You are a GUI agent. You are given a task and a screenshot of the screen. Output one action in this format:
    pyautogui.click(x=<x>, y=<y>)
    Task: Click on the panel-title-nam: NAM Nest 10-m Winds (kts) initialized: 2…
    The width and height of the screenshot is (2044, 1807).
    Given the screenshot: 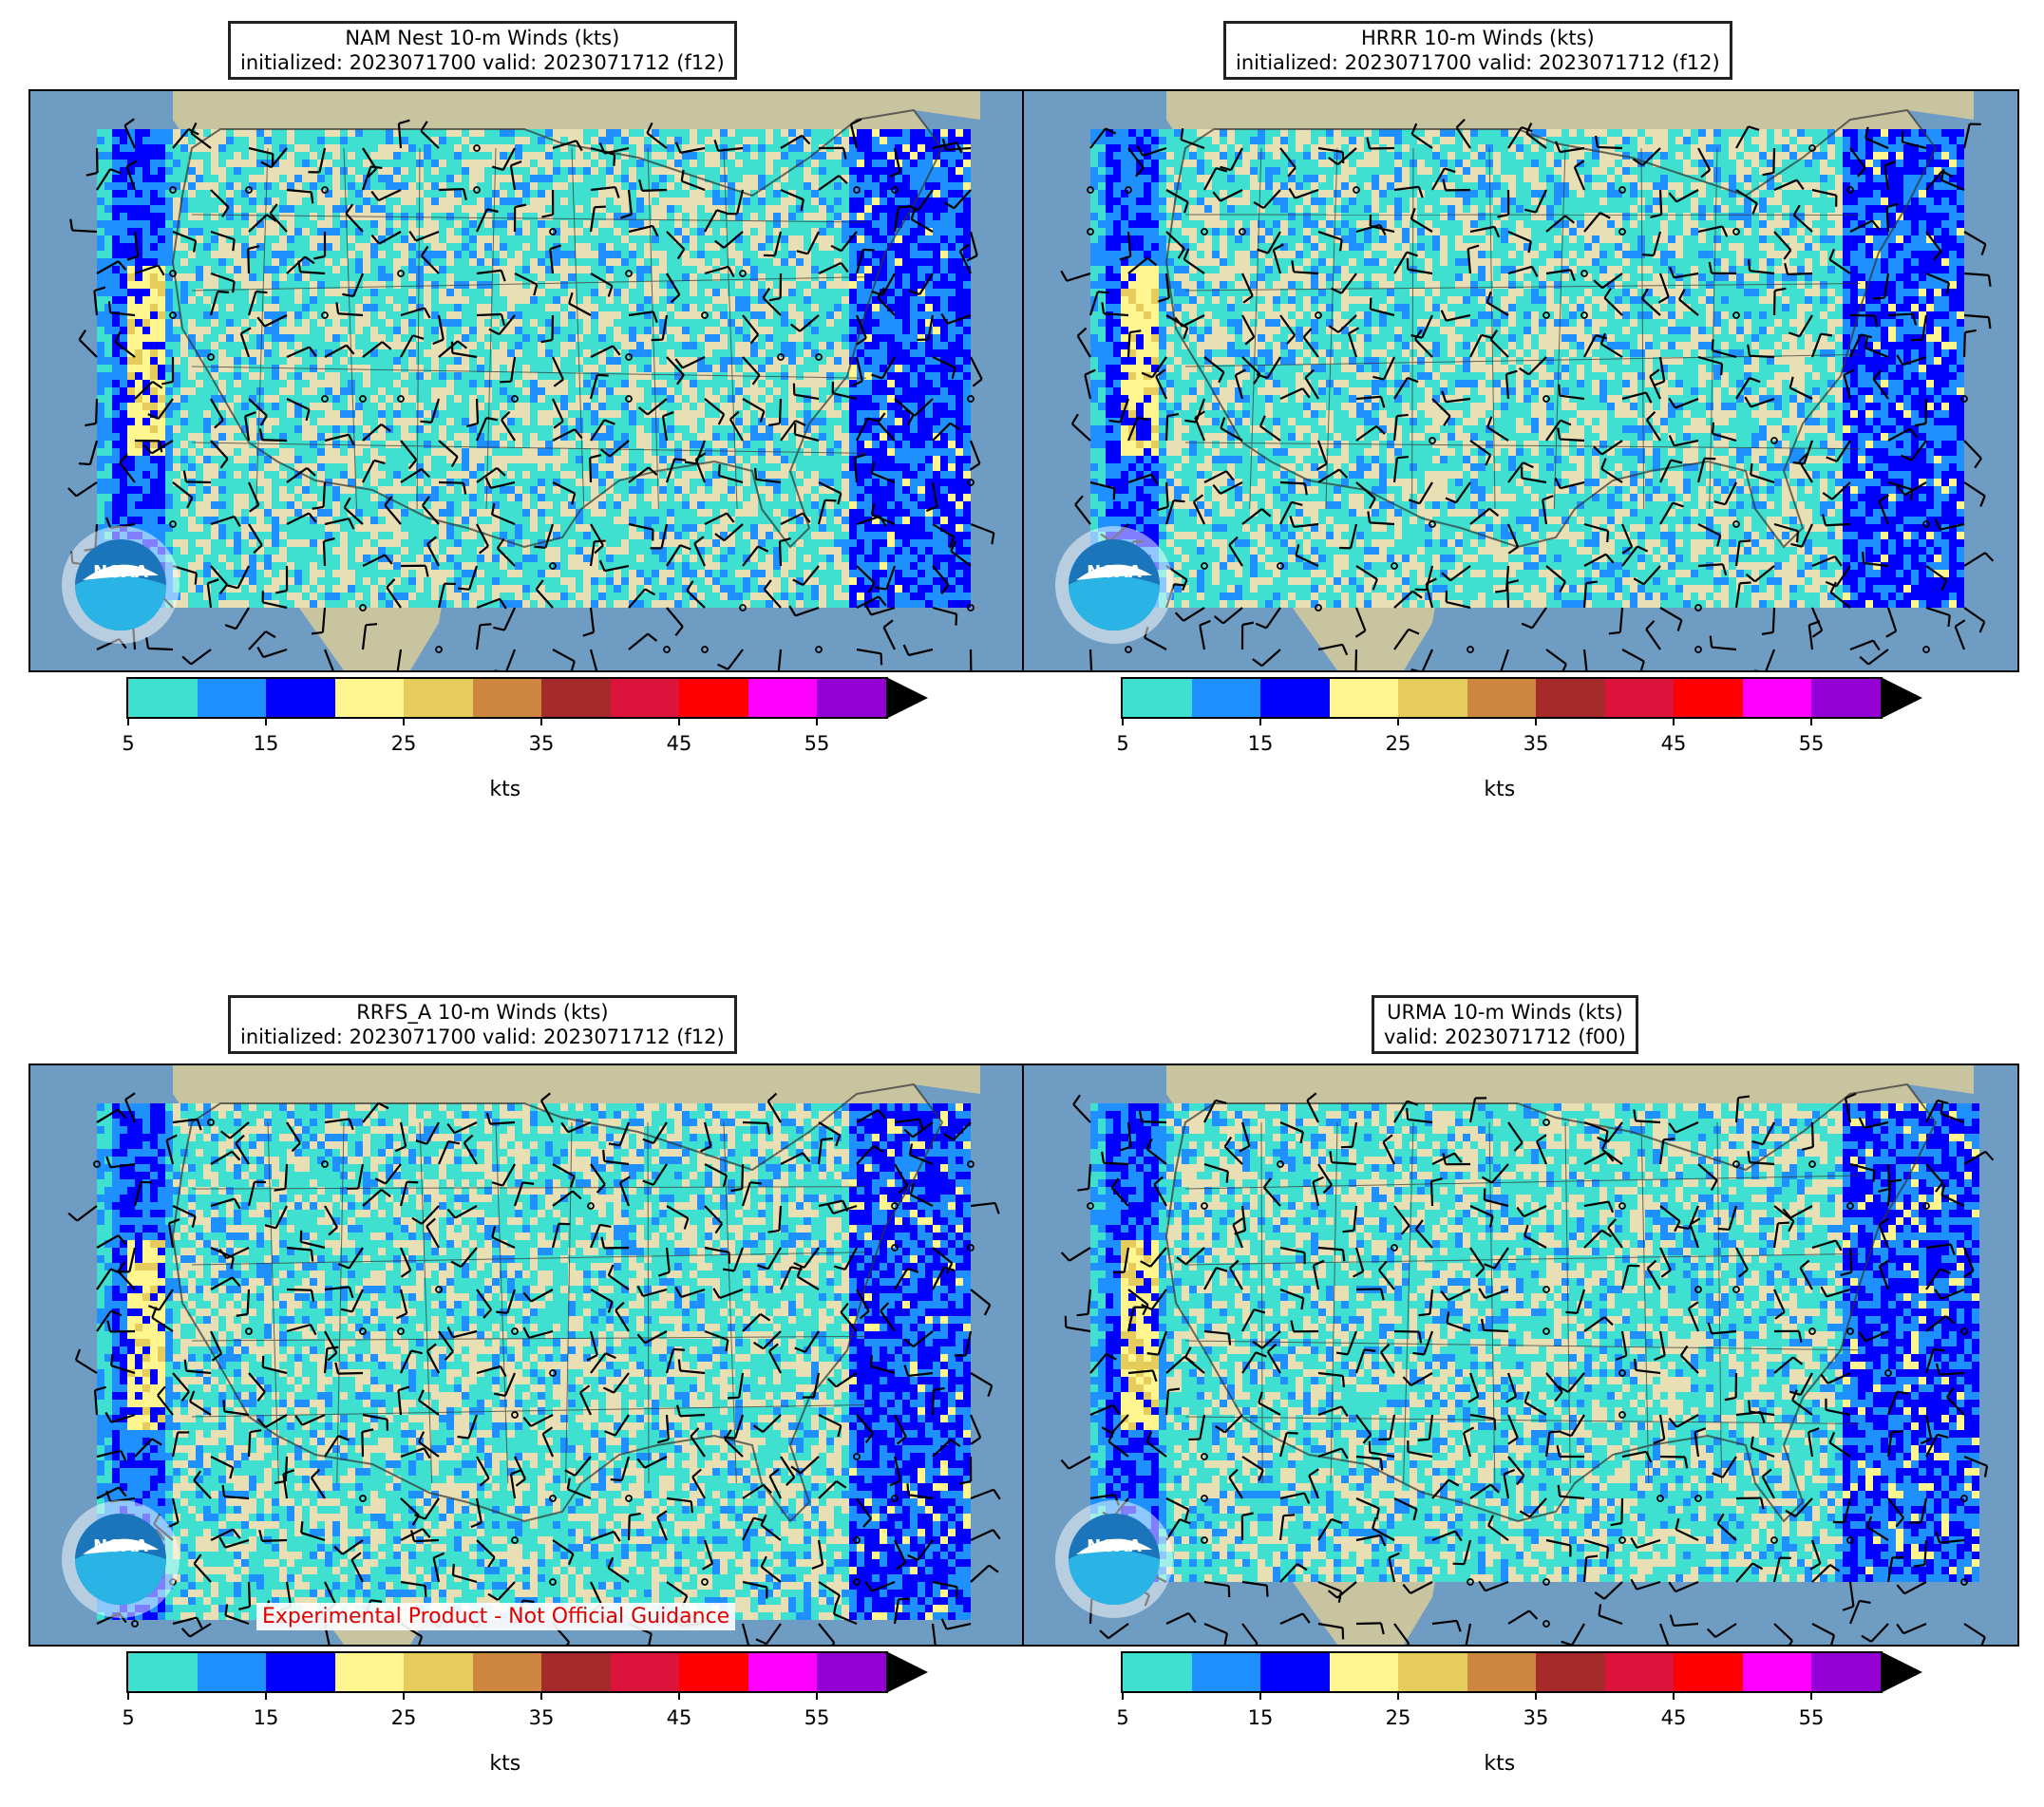 What is the action you would take?
    pyautogui.click(x=483, y=50)
    